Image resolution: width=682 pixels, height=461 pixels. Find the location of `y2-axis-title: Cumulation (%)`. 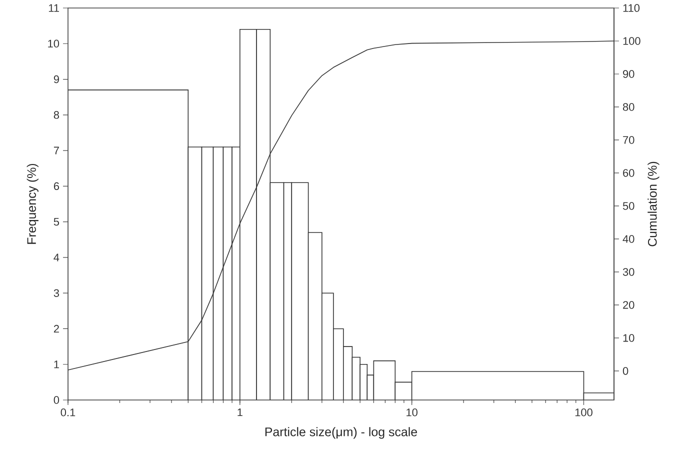

y2-axis-title: Cumulation (%) is located at coordinates (654, 204).